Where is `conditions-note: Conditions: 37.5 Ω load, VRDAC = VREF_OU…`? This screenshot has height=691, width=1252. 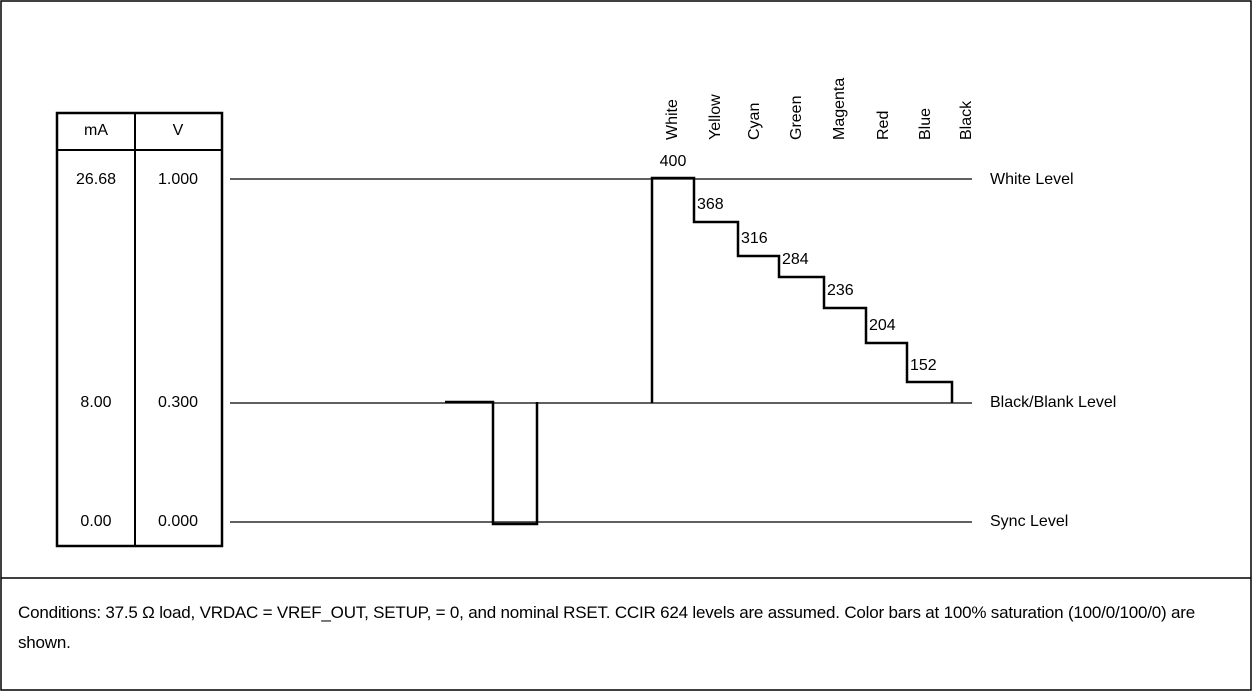
conditions-note: Conditions: 37.5 Ω load, VRDAC = VREF_OU… is located at coordinates (606, 627).